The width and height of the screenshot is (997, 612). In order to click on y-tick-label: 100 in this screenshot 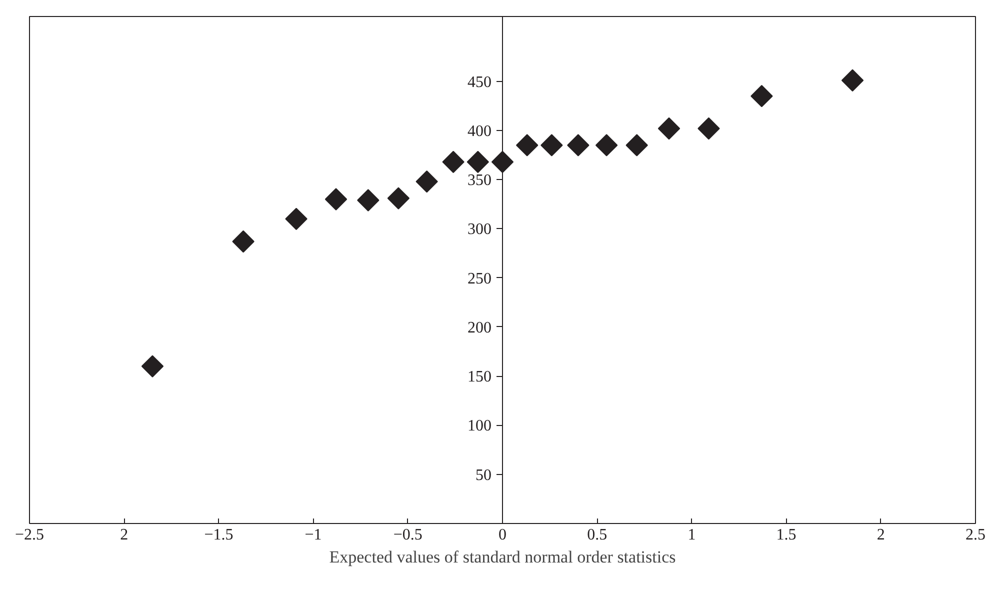, I will do `click(480, 426)`.